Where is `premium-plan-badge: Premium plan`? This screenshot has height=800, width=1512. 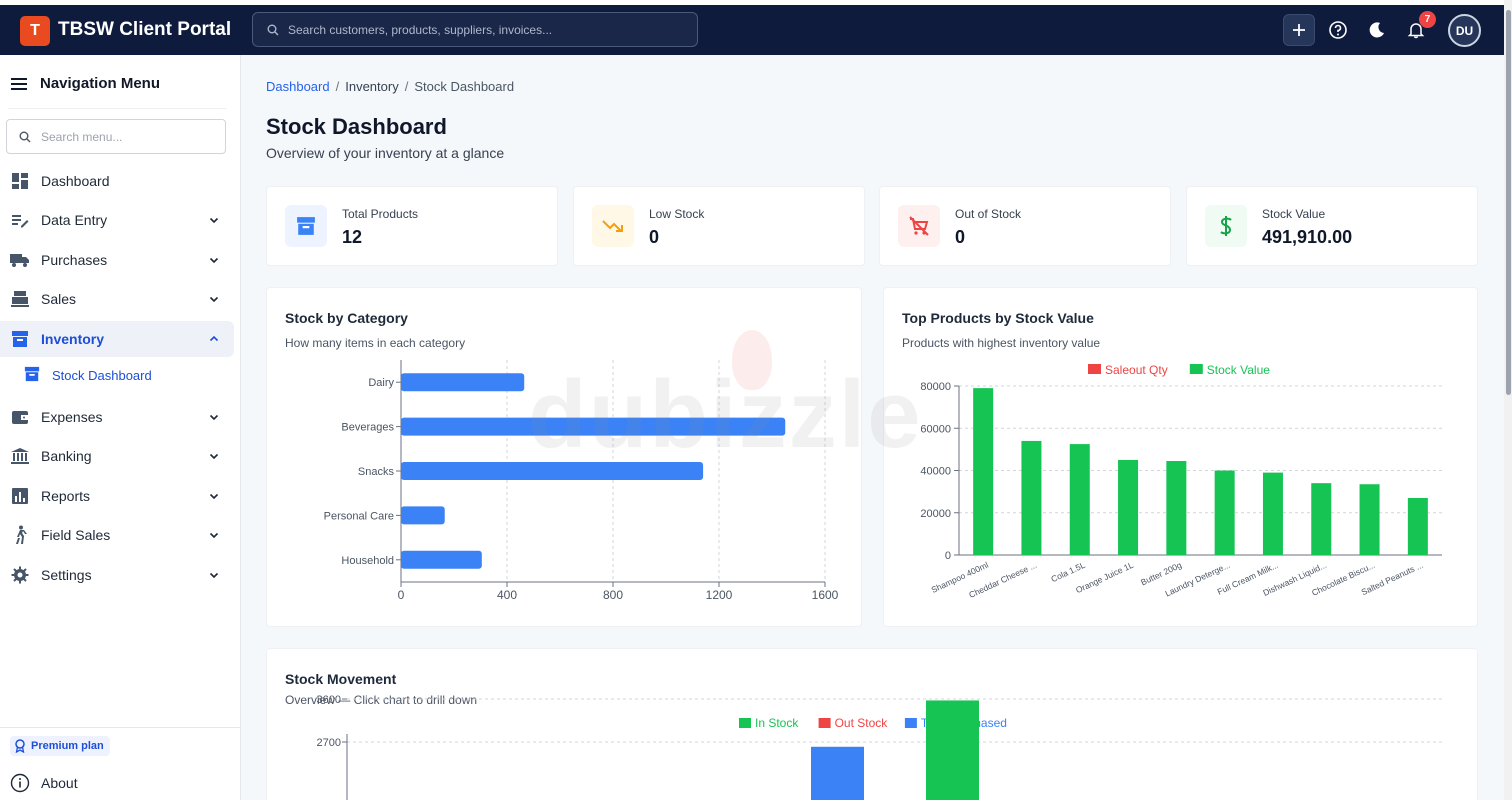
premium-plan-badge: Premium plan is located at coordinates (60, 746).